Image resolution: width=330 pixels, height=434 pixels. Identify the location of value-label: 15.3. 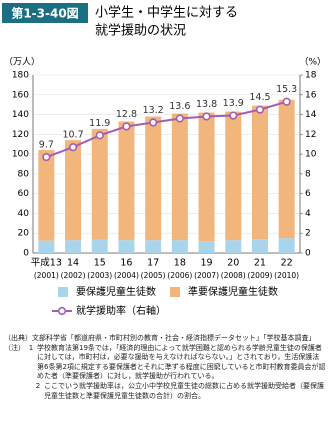
(286, 89).